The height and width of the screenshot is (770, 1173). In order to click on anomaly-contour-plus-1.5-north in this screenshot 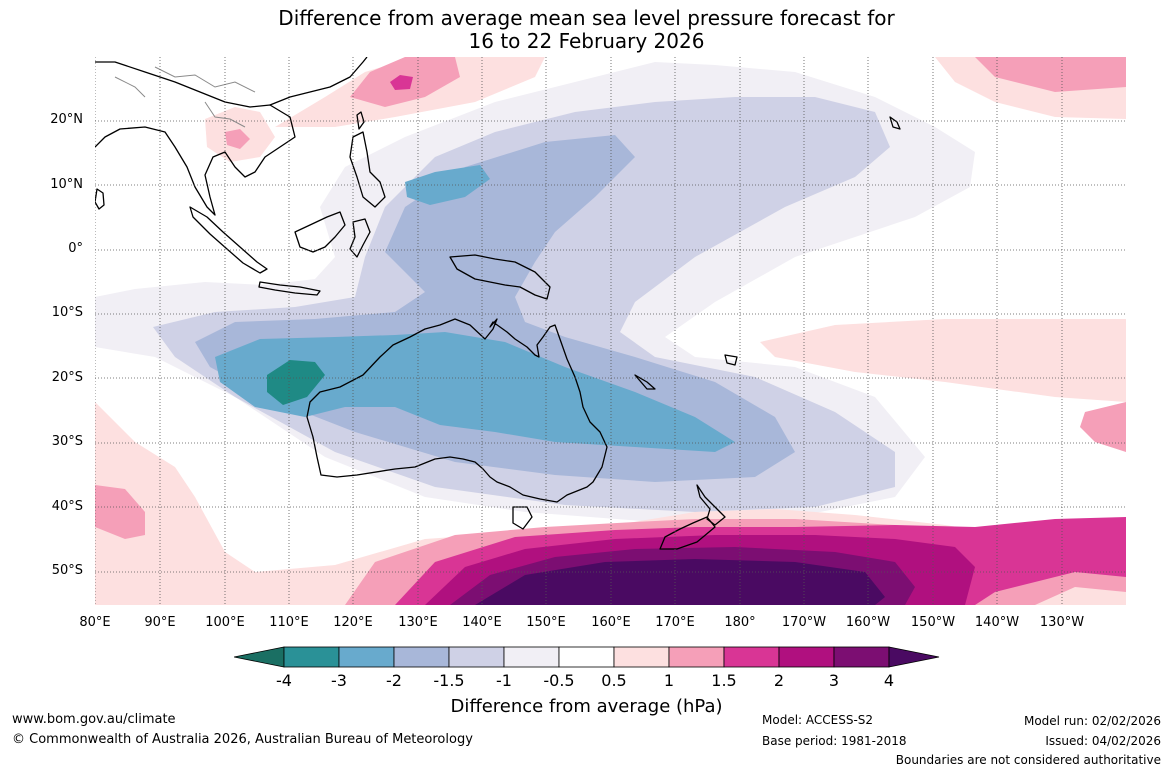, I will do `click(401, 82)`.